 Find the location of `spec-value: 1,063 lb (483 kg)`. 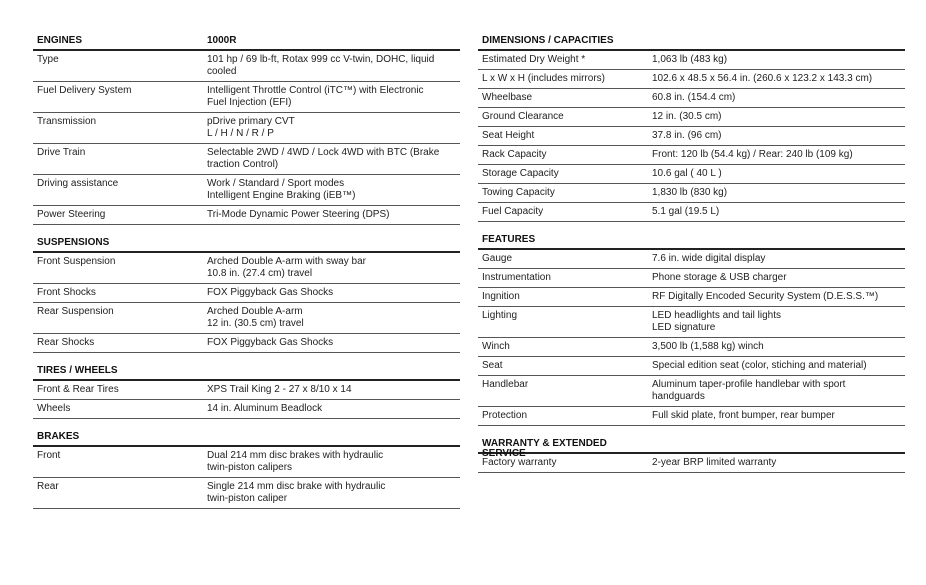

spec-value: 1,063 lb (483 kg) is located at coordinates (690, 59).